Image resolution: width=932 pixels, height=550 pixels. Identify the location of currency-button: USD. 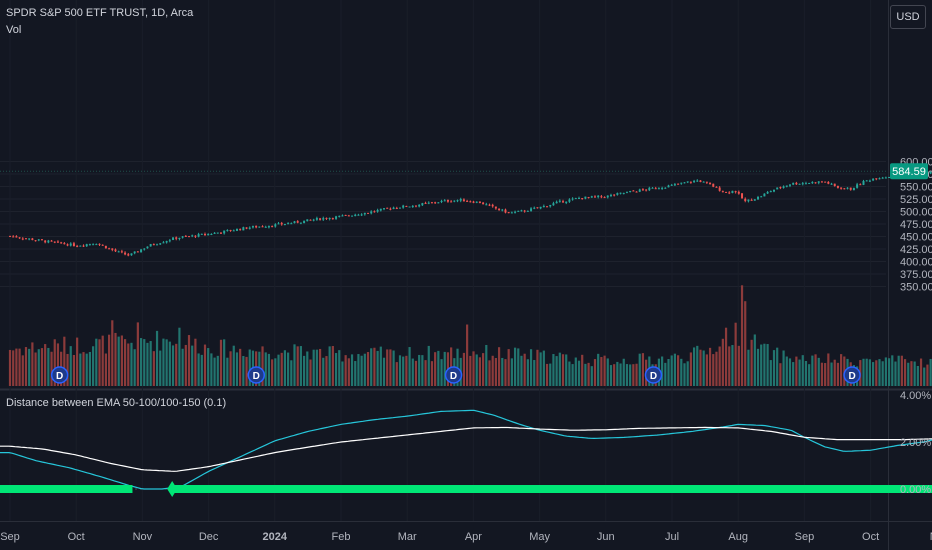
(908, 17).